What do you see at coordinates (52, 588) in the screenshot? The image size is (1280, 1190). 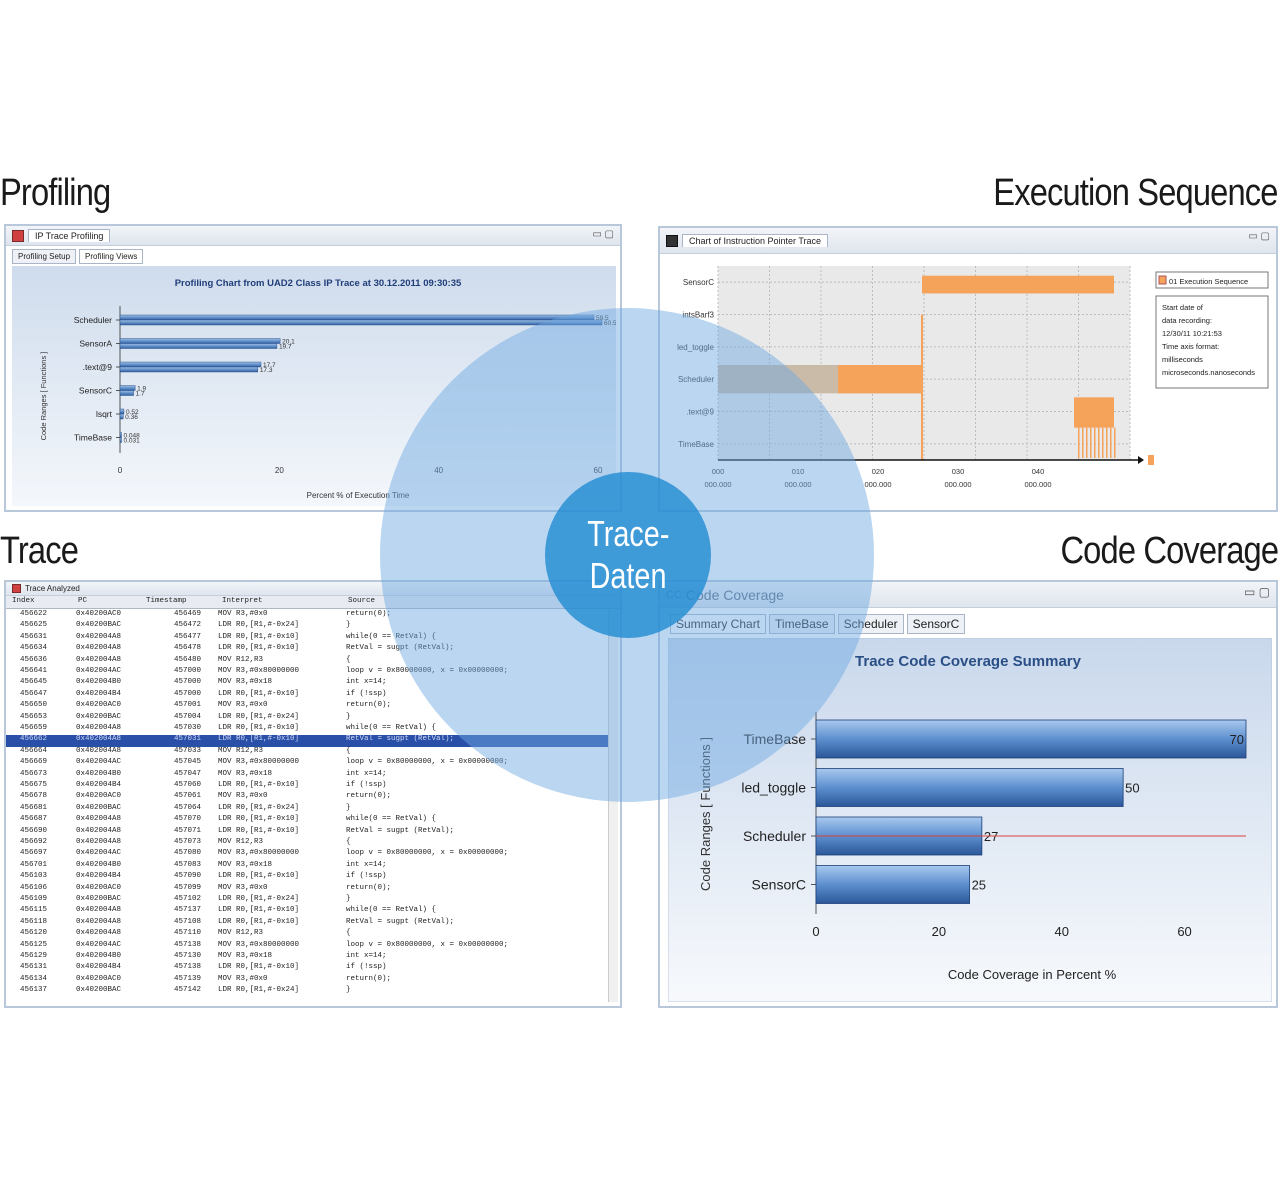 I see `tab-trace-analyzed: Trace Analyzed` at bounding box center [52, 588].